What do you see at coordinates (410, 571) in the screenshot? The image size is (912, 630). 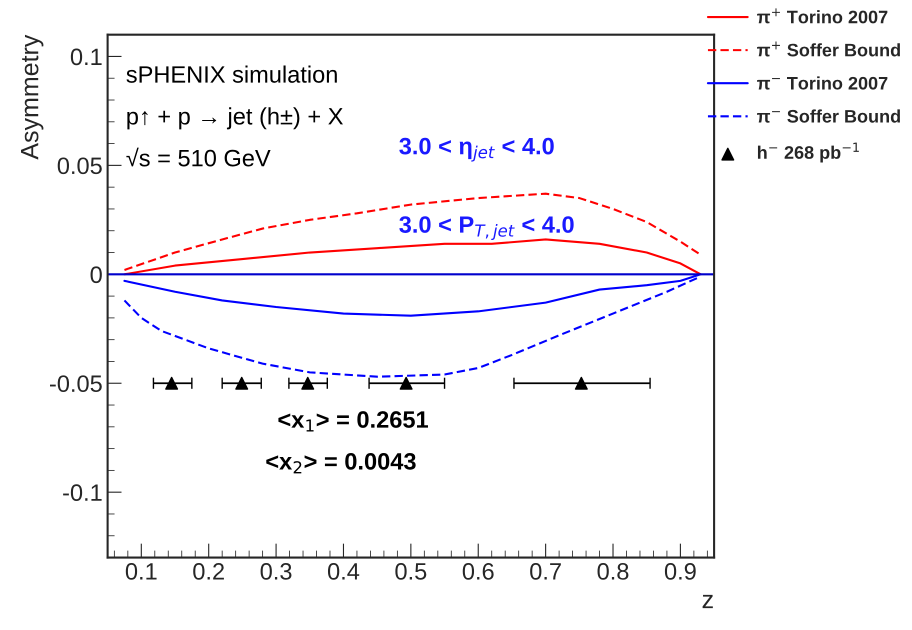 I see `x-tick-label: 0.5` at bounding box center [410, 571].